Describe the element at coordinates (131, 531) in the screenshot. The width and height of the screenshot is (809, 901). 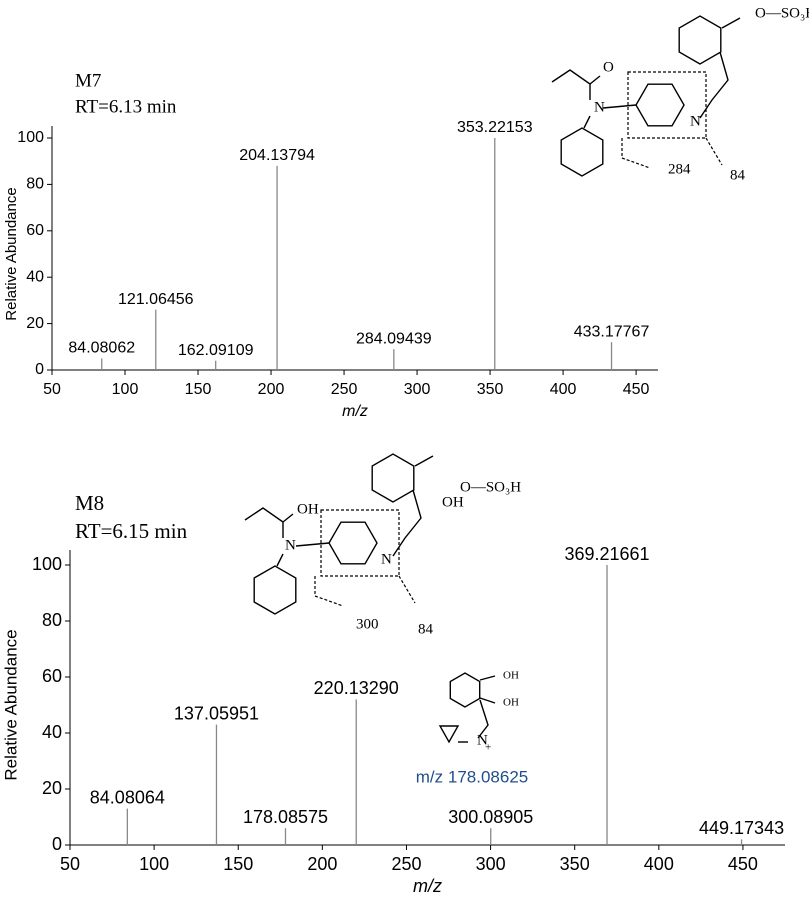
I see `chart-subtitle: RT=6.15 min` at that location.